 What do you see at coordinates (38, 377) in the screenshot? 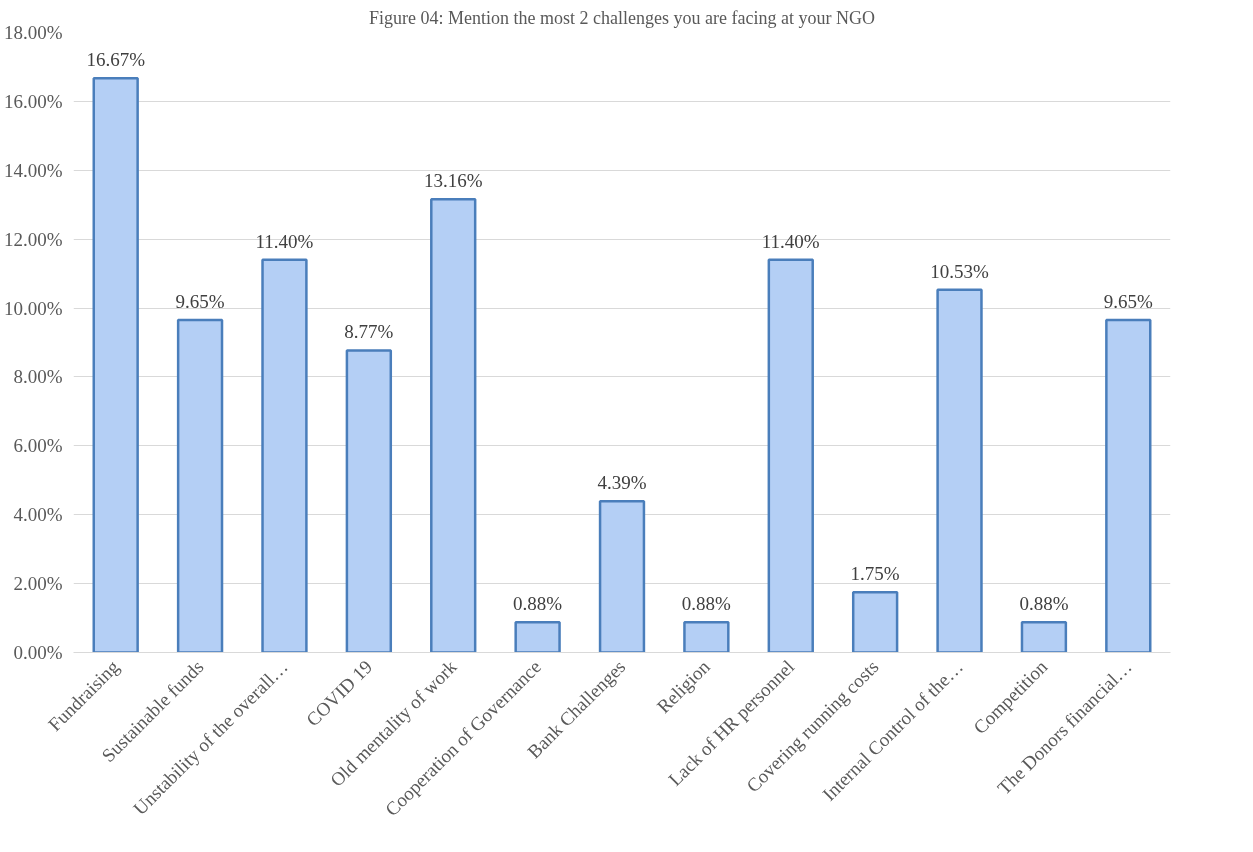
I see `y-tick-label: 8.00%` at bounding box center [38, 377].